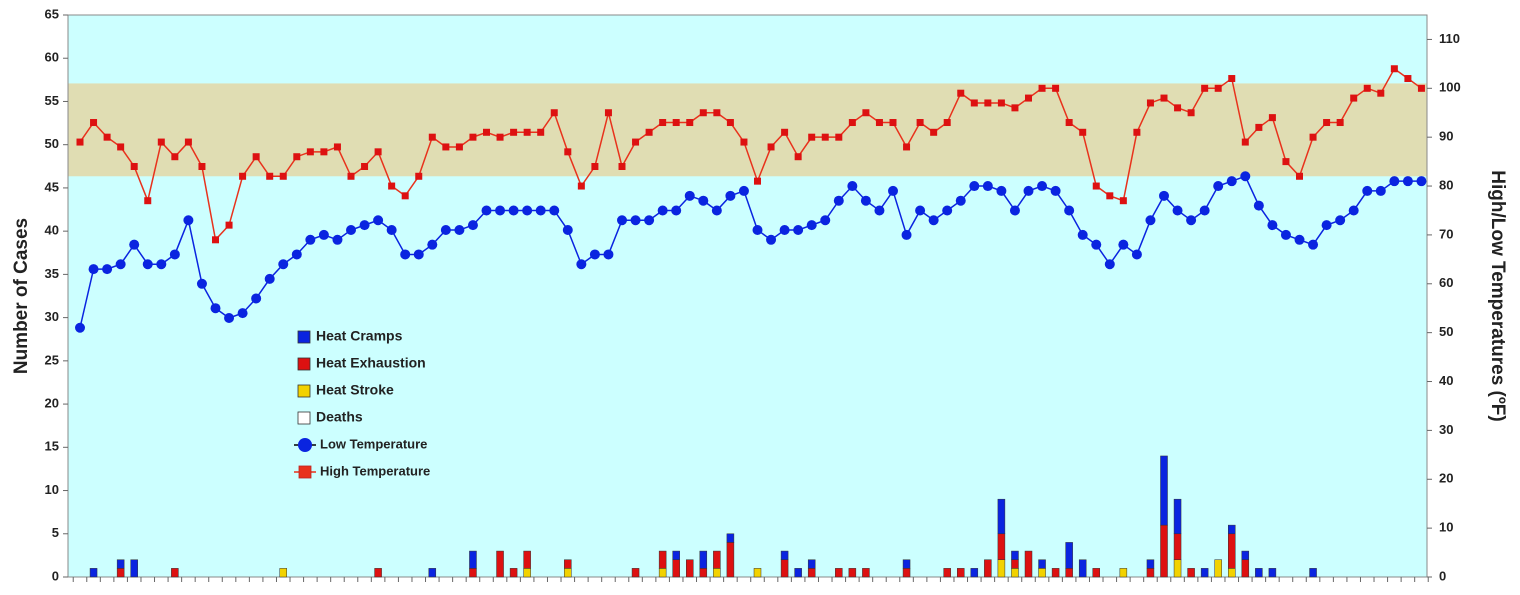 The image size is (1520, 595). Describe the element at coordinates (1446, 527) in the screenshot. I see `y2-tick-label: 10` at that location.